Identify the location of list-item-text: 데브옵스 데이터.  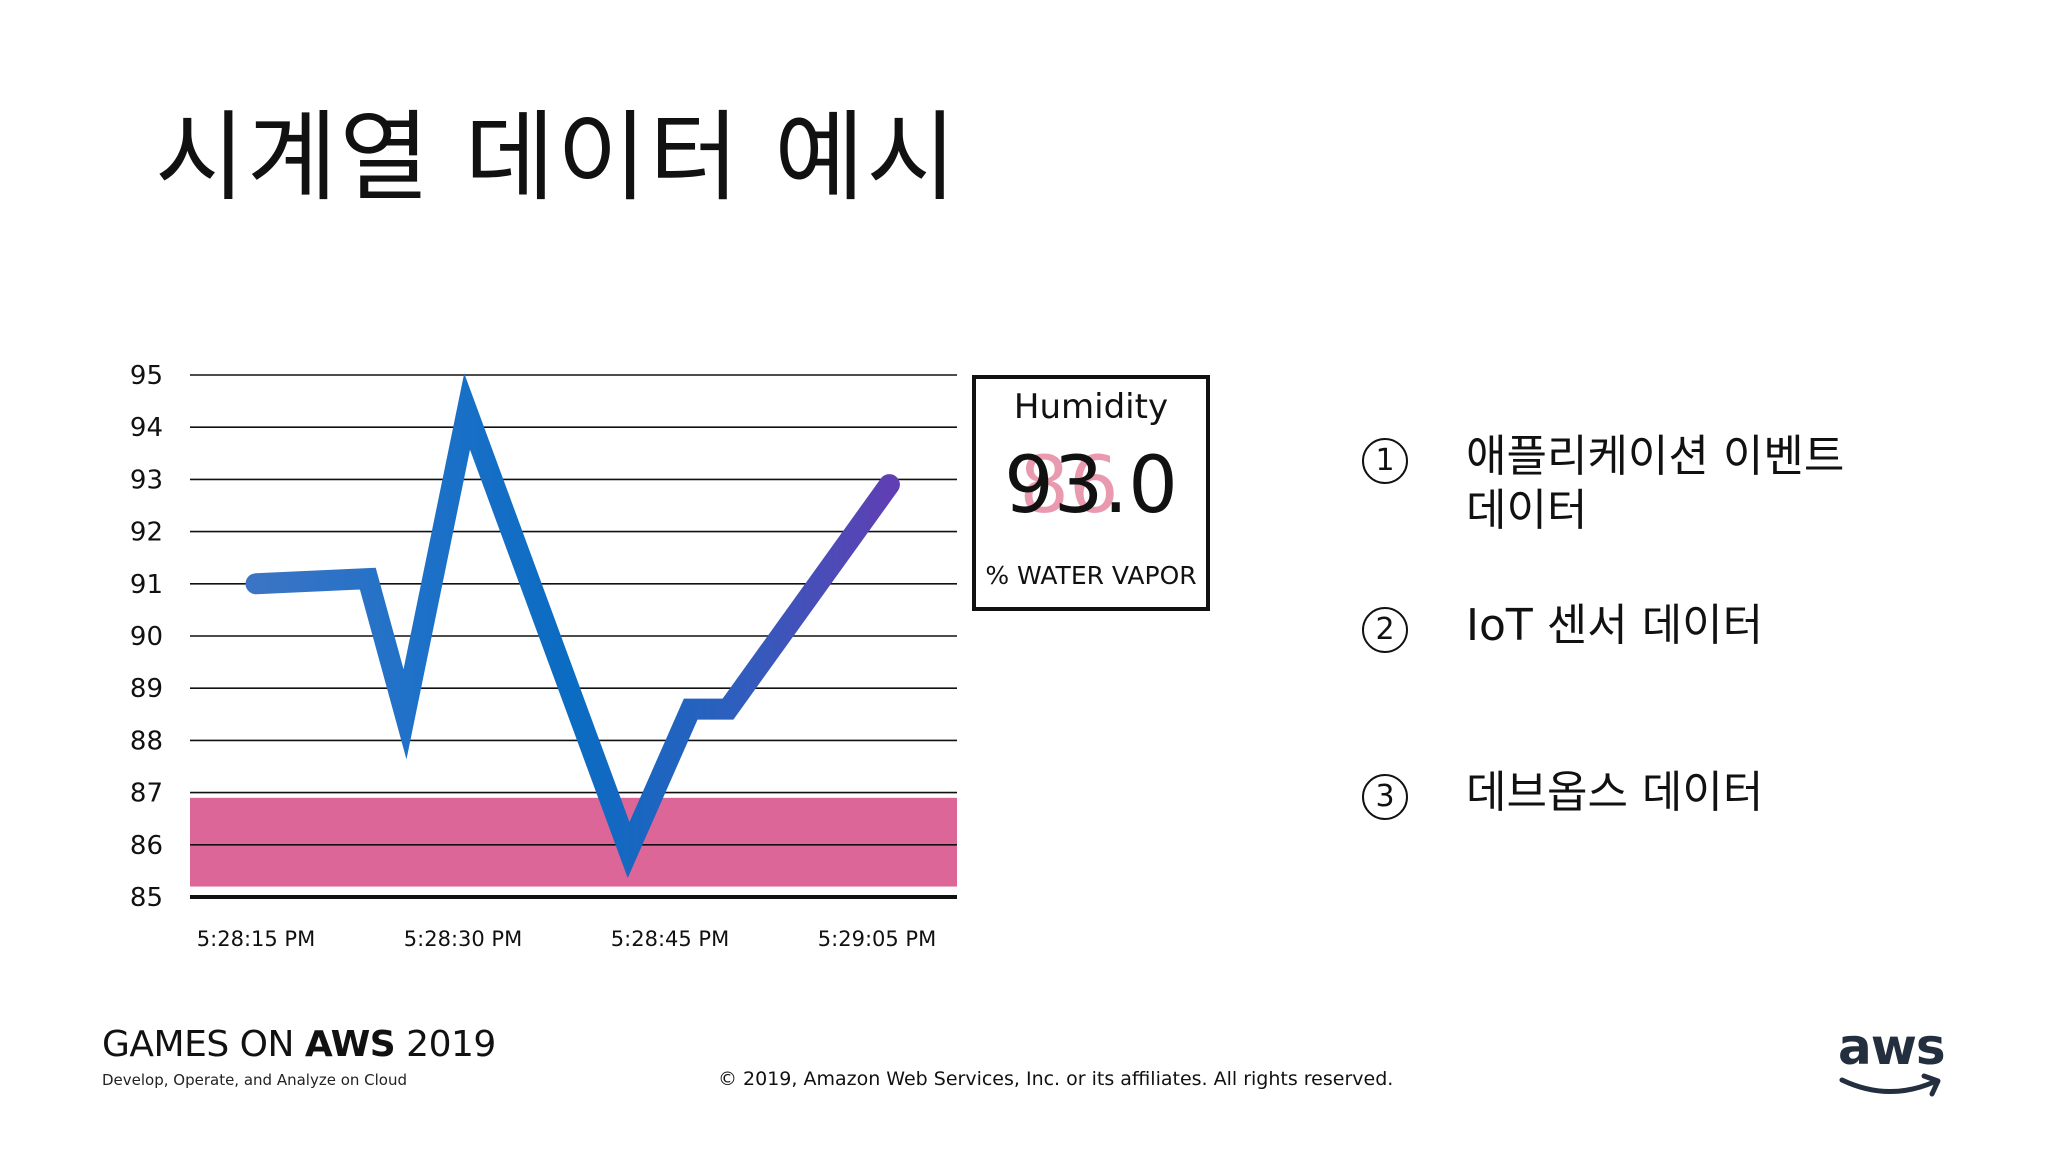
(1615, 792).